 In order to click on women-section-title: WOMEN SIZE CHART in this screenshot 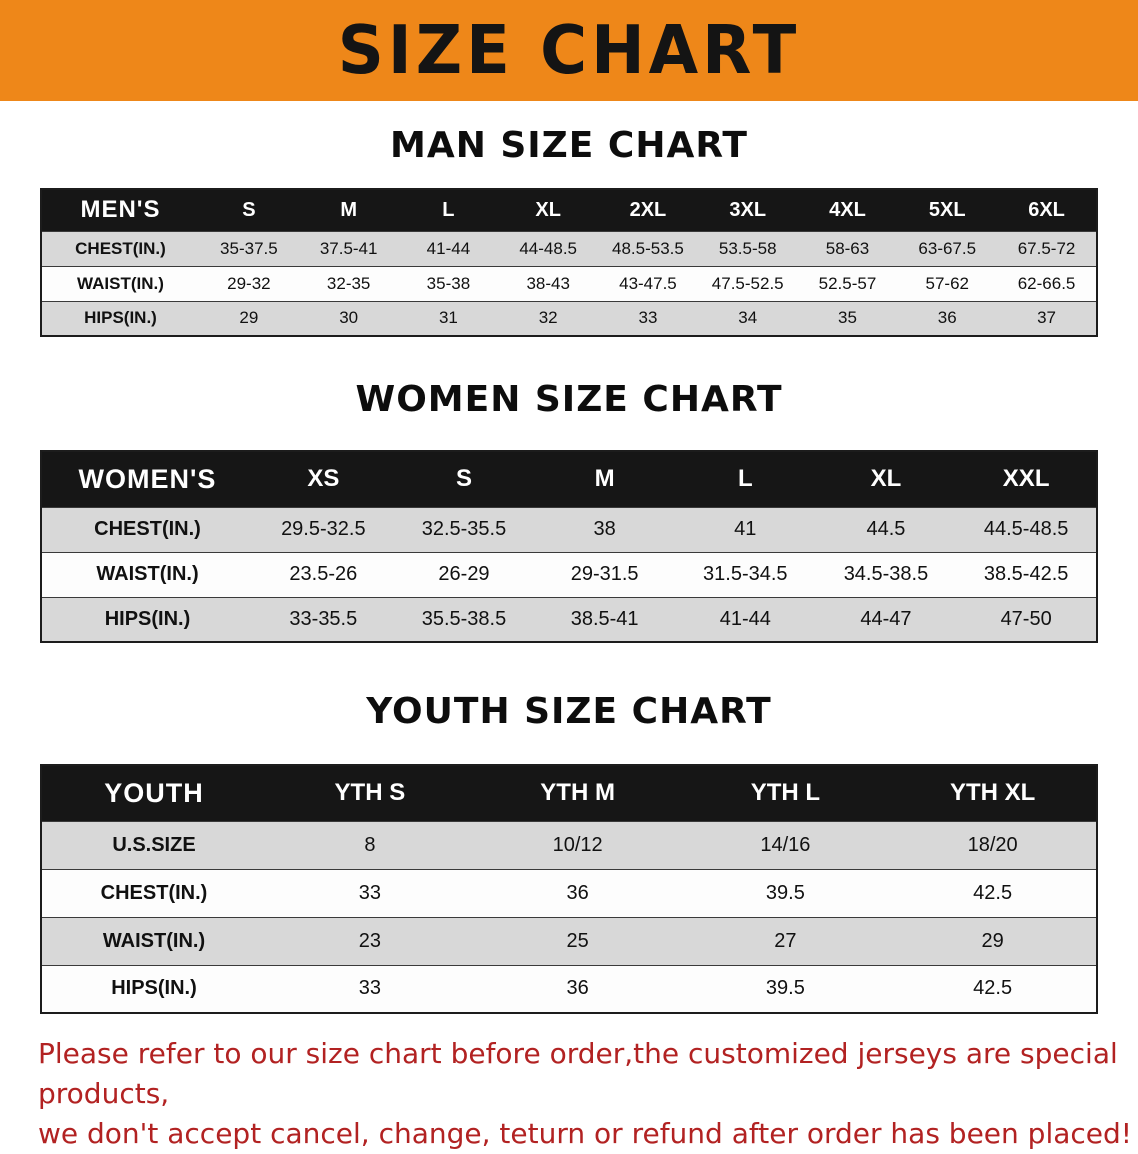, I will do `click(569, 399)`.